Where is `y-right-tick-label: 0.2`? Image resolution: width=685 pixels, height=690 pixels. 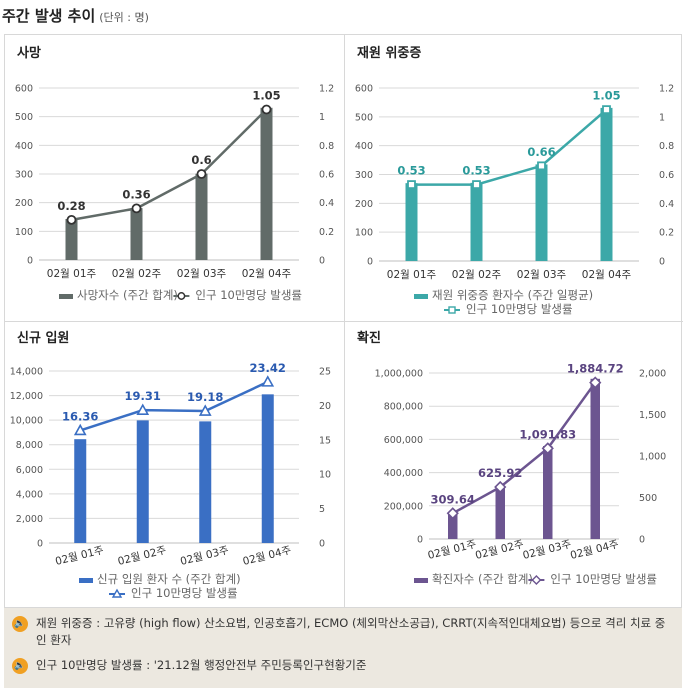
y-right-tick-label: 0.2 is located at coordinates (666, 233).